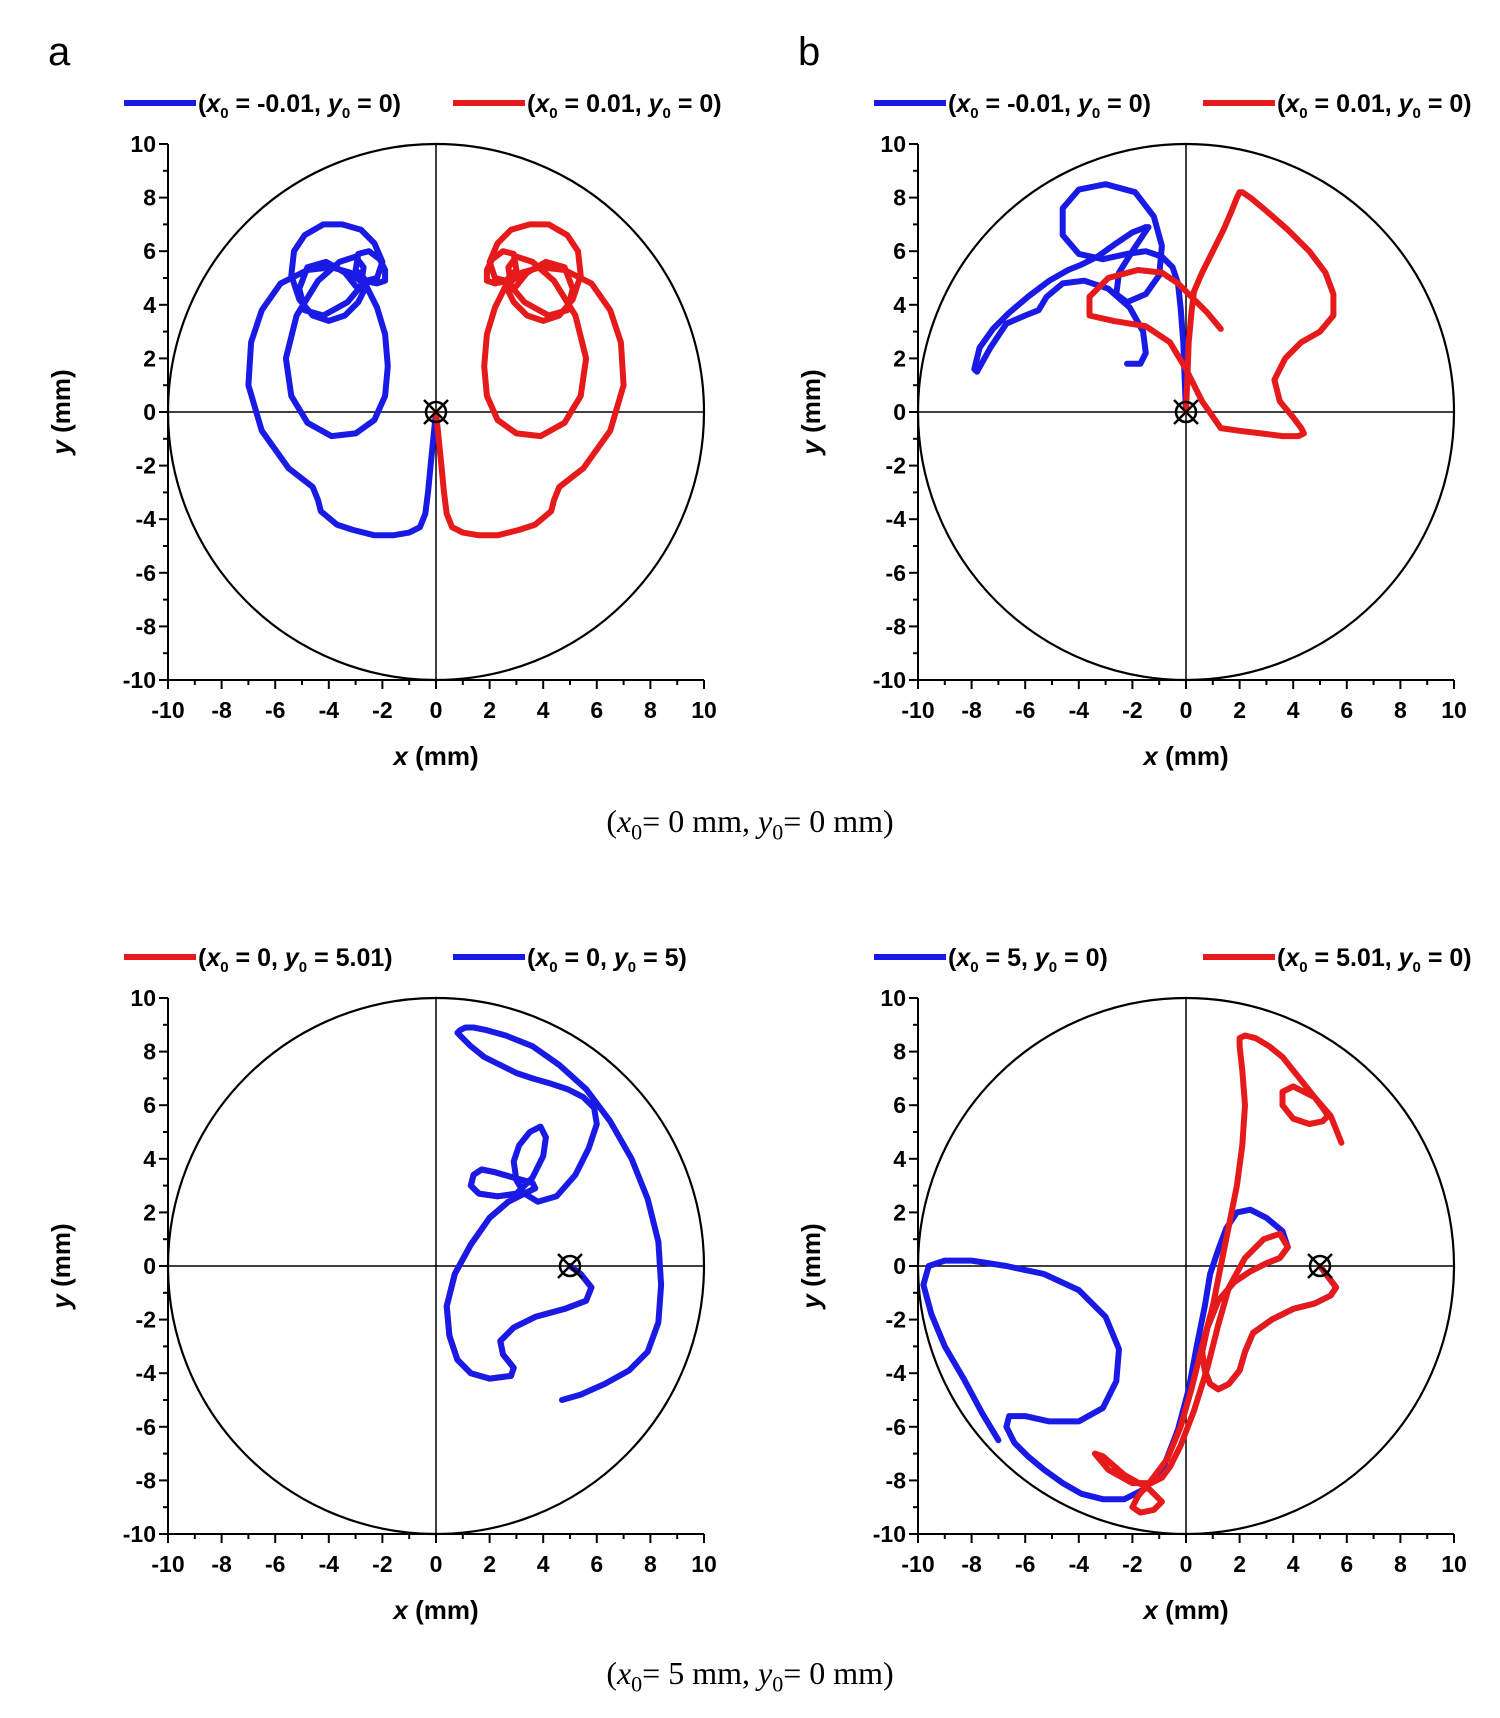  Describe the element at coordinates (637, 832) in the screenshot. I see `caption-top-sub-x: 0` at that location.